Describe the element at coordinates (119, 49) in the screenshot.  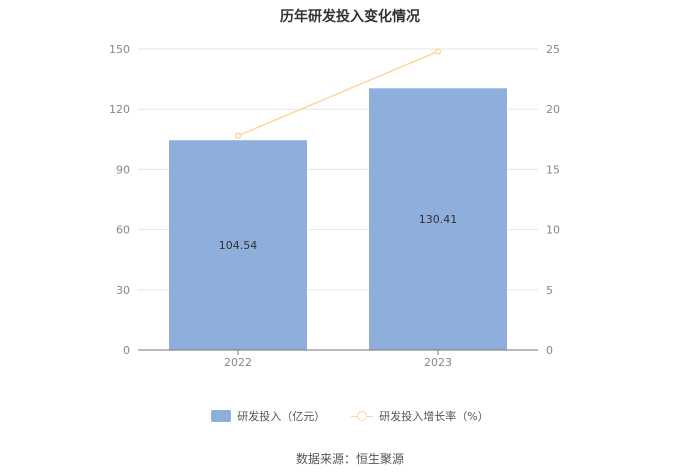
I see `y-left-tick-label: 150` at that location.